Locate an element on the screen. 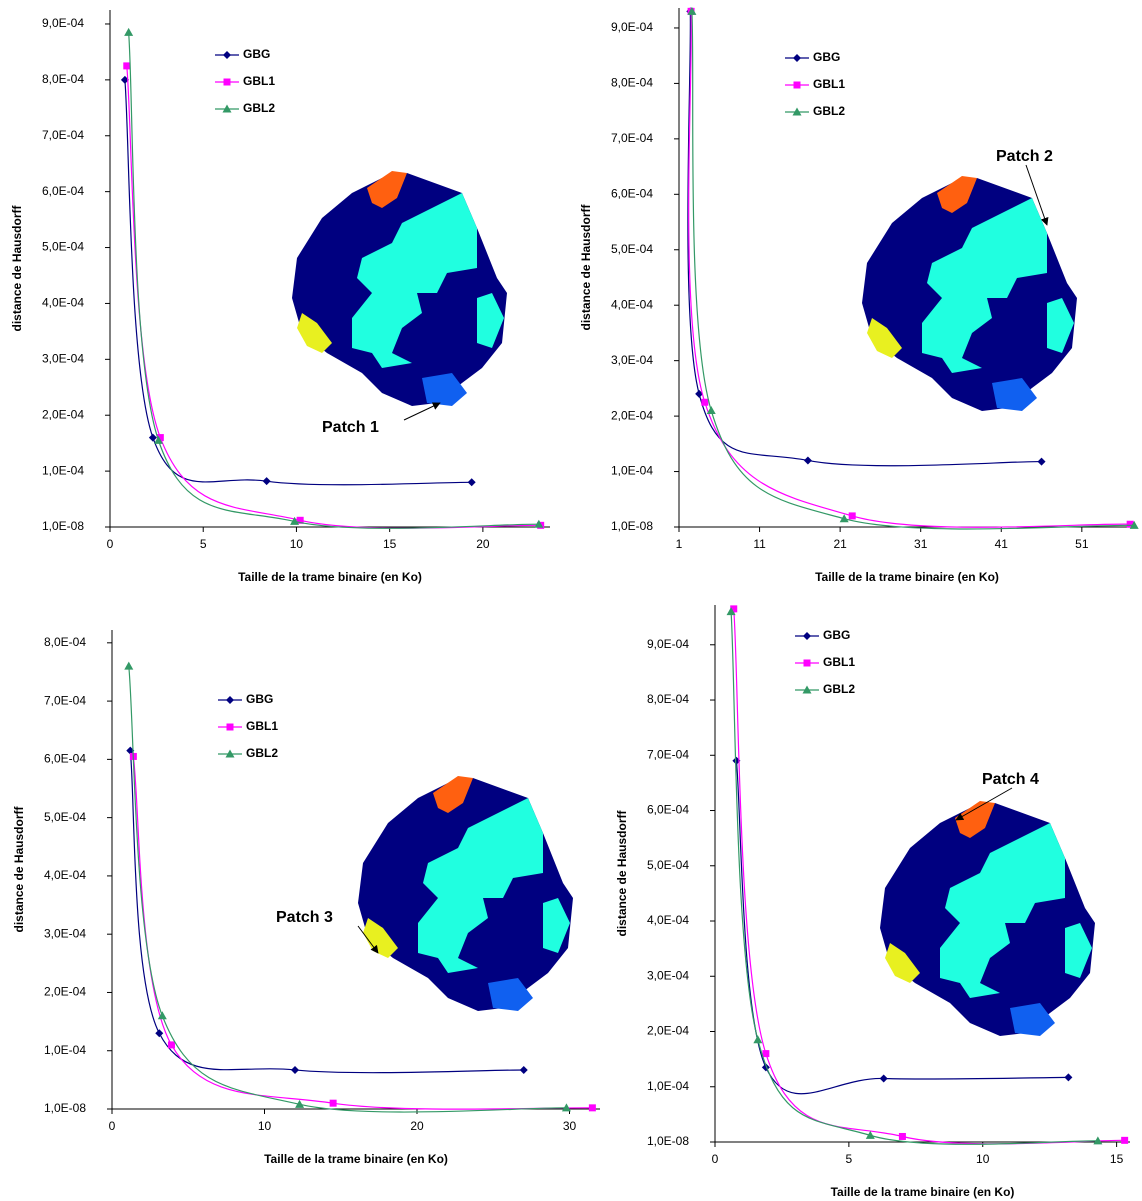 Image resolution: width=1142 pixels, height=1201 pixels. y-tick-label: 1,0E-08 is located at coordinates (668, 1141).